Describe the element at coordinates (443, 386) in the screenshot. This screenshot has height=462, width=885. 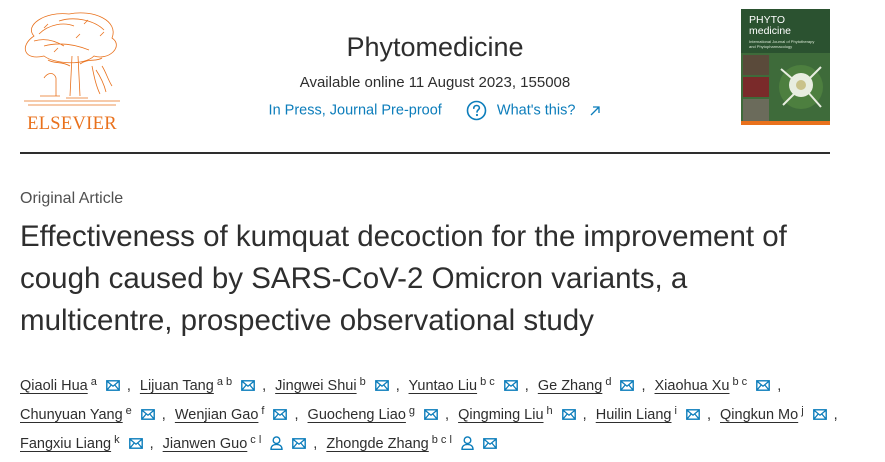
I see `author-name-link: Yuntao Liu` at that location.